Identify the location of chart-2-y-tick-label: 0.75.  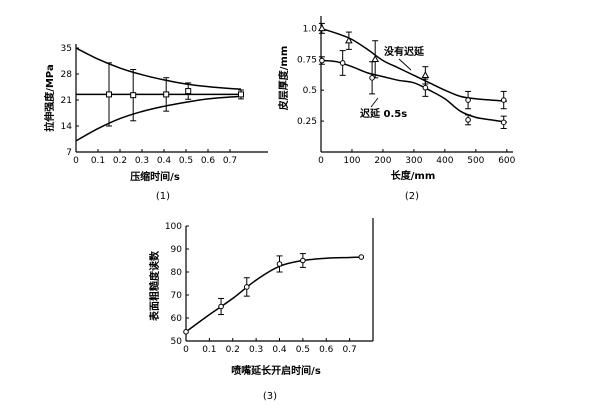
(307, 60).